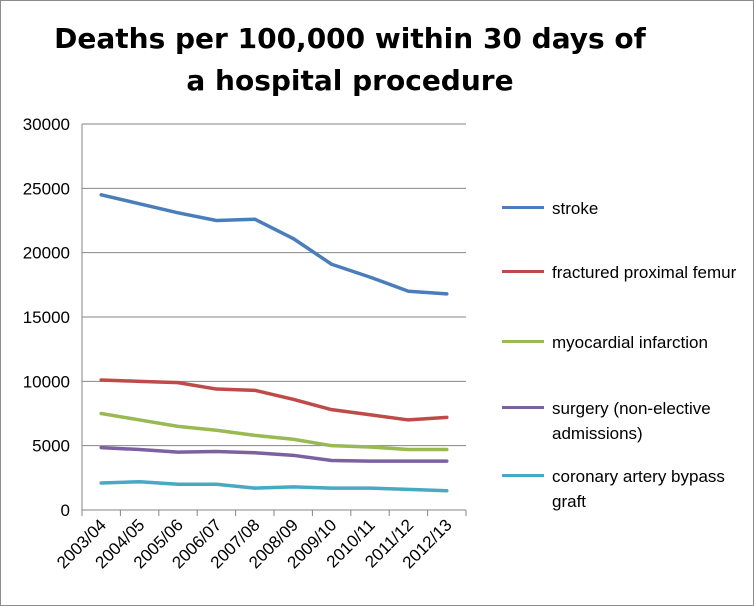  Describe the element at coordinates (630, 342) in the screenshot. I see `legend-label: myocardial infarction` at that location.